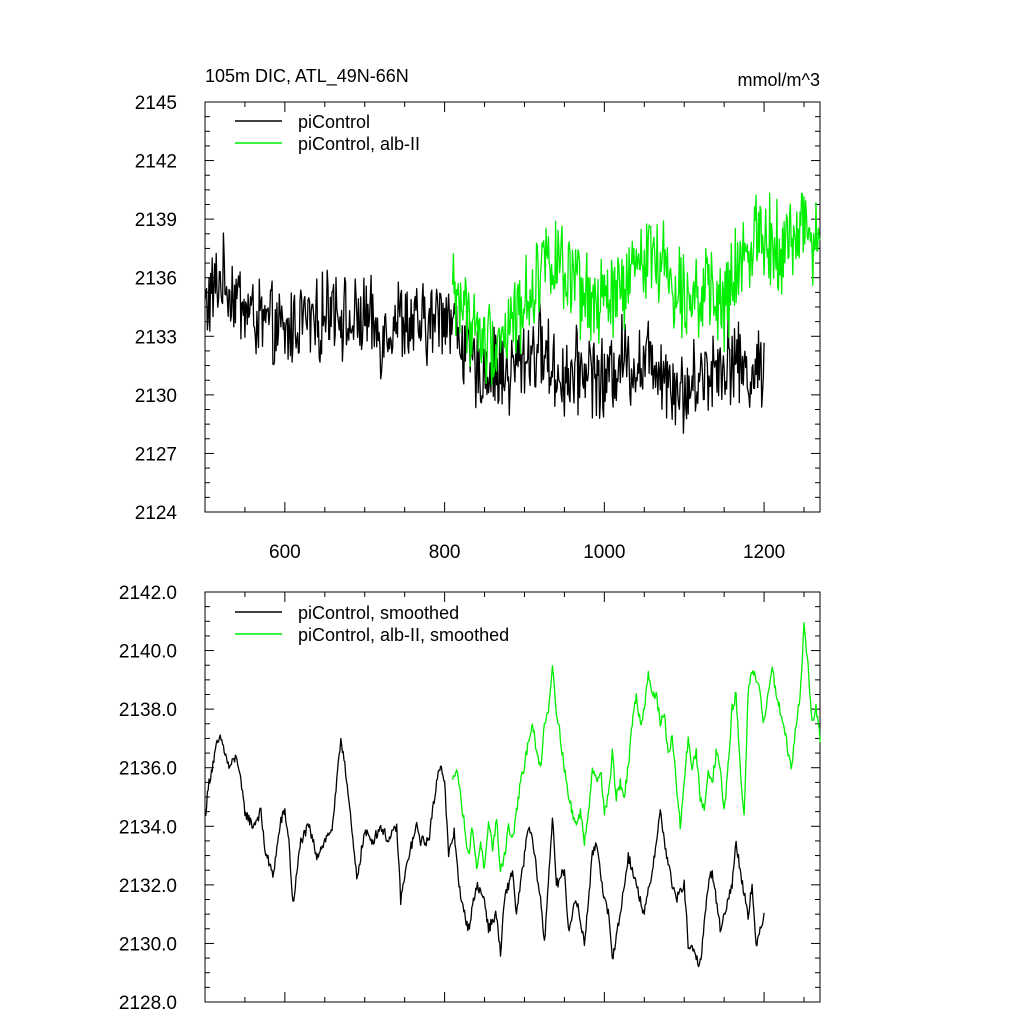 Image resolution: width=1024 pixels, height=1029 pixels. I want to click on y-tick-label: 2128.0, so click(148, 1003).